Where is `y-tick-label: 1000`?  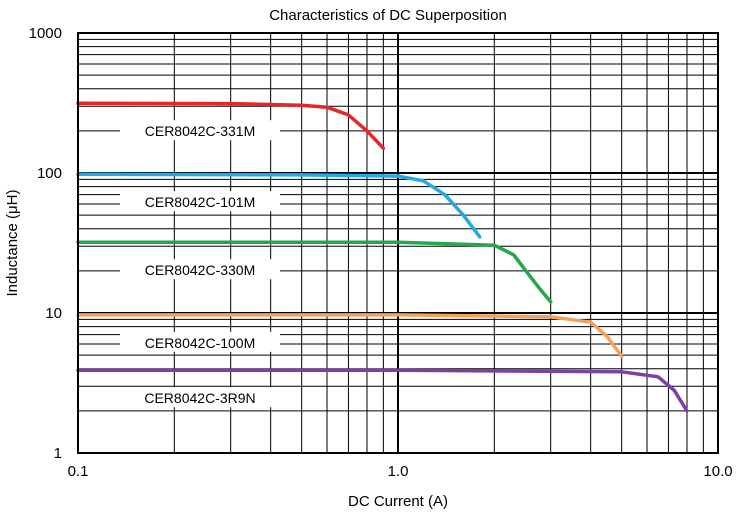 y-tick-label: 1000 is located at coordinates (45, 33).